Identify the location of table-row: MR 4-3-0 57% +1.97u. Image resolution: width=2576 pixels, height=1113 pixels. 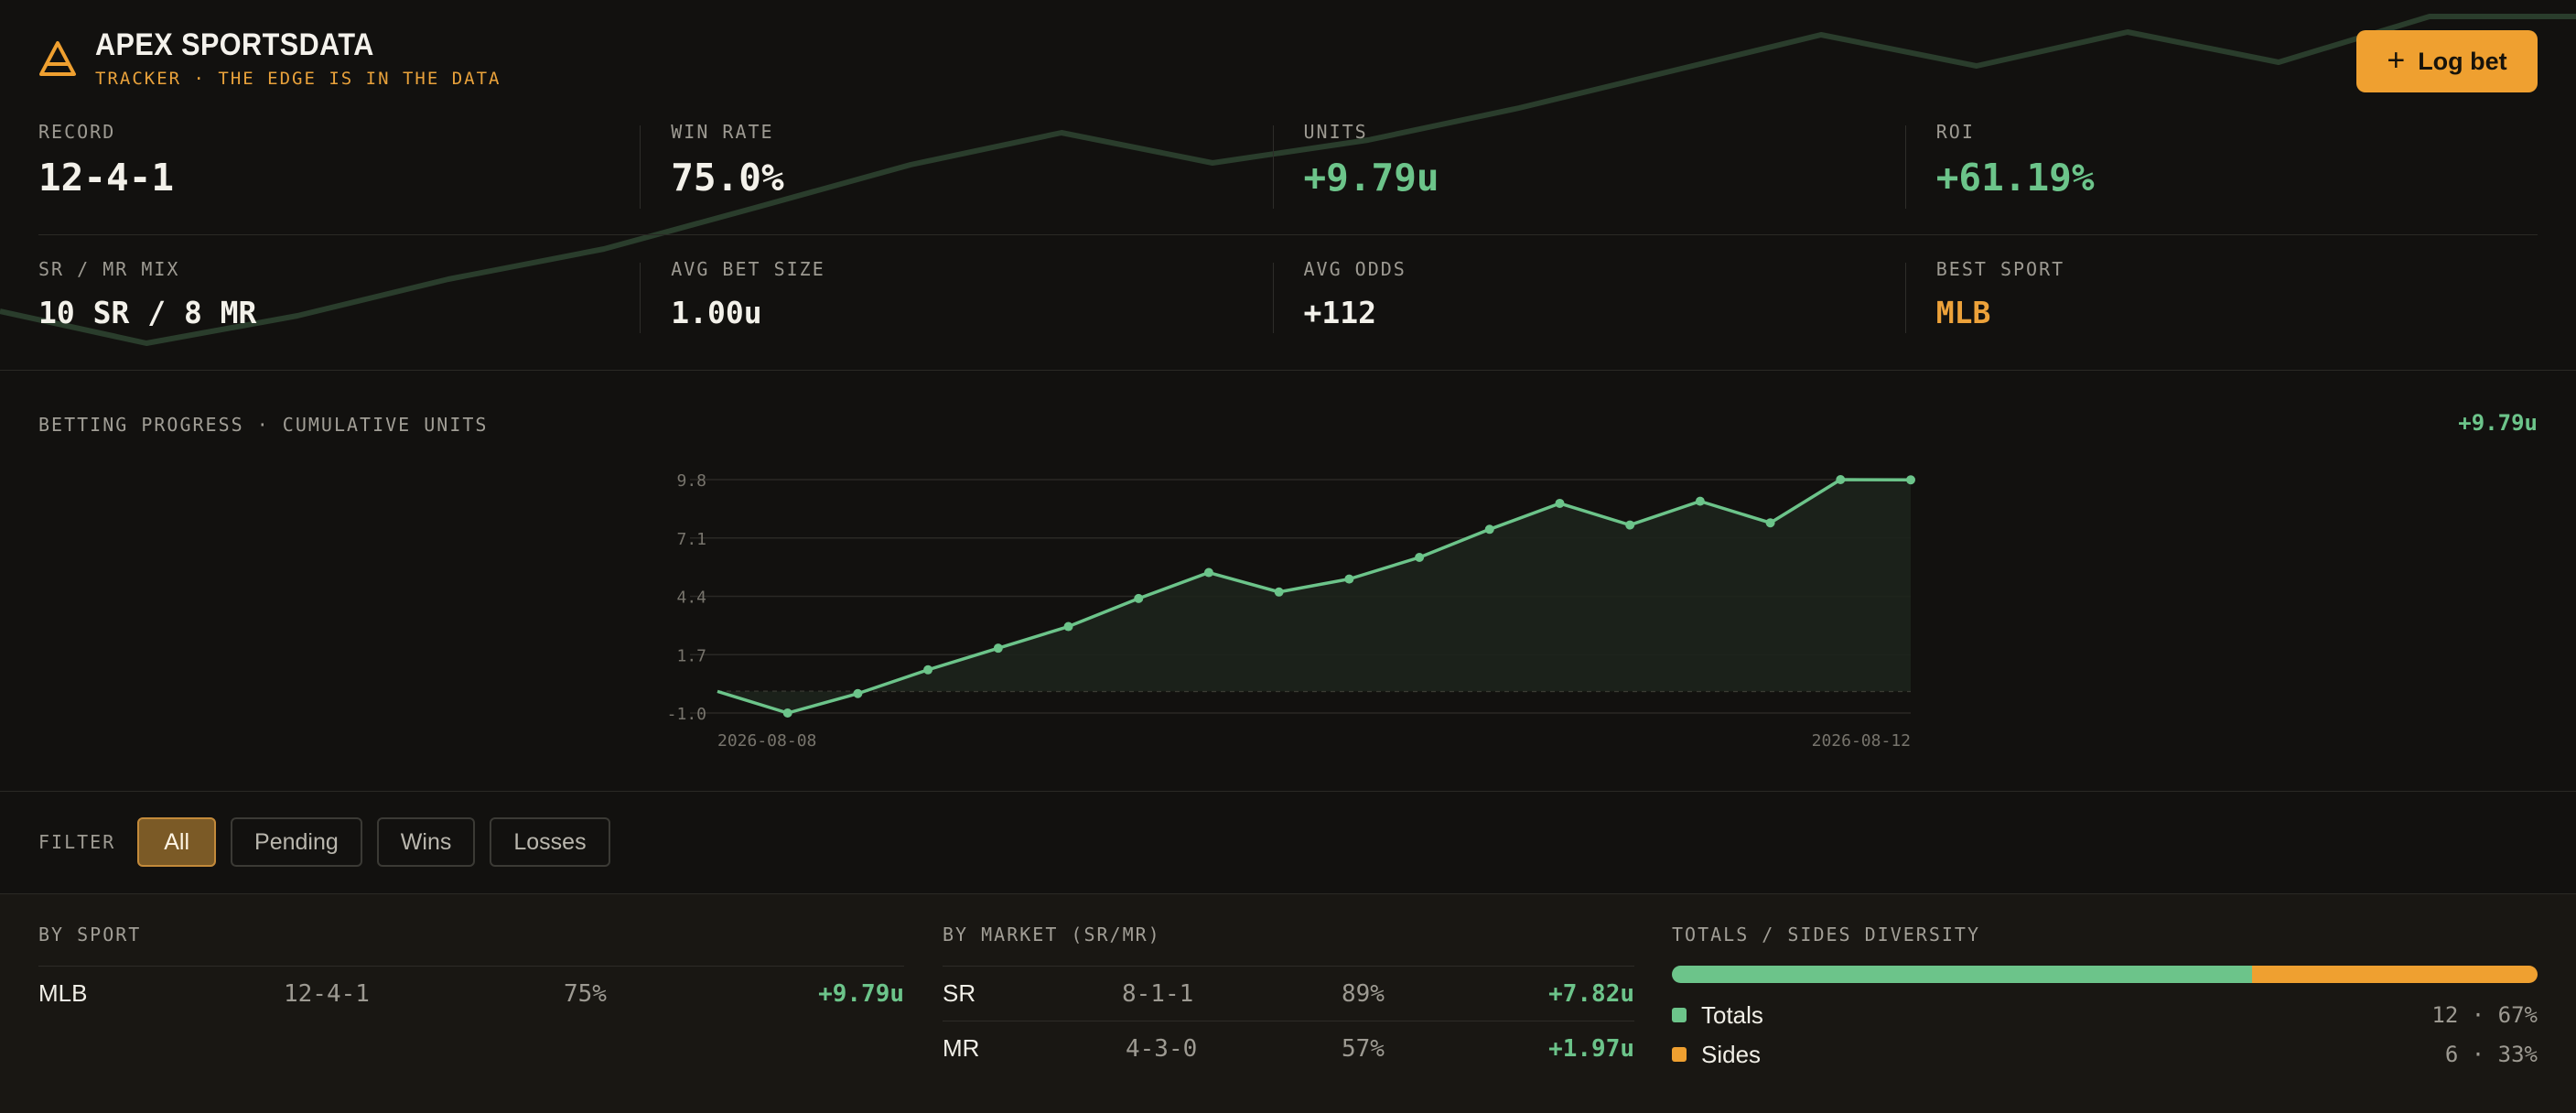
(1289, 1048).